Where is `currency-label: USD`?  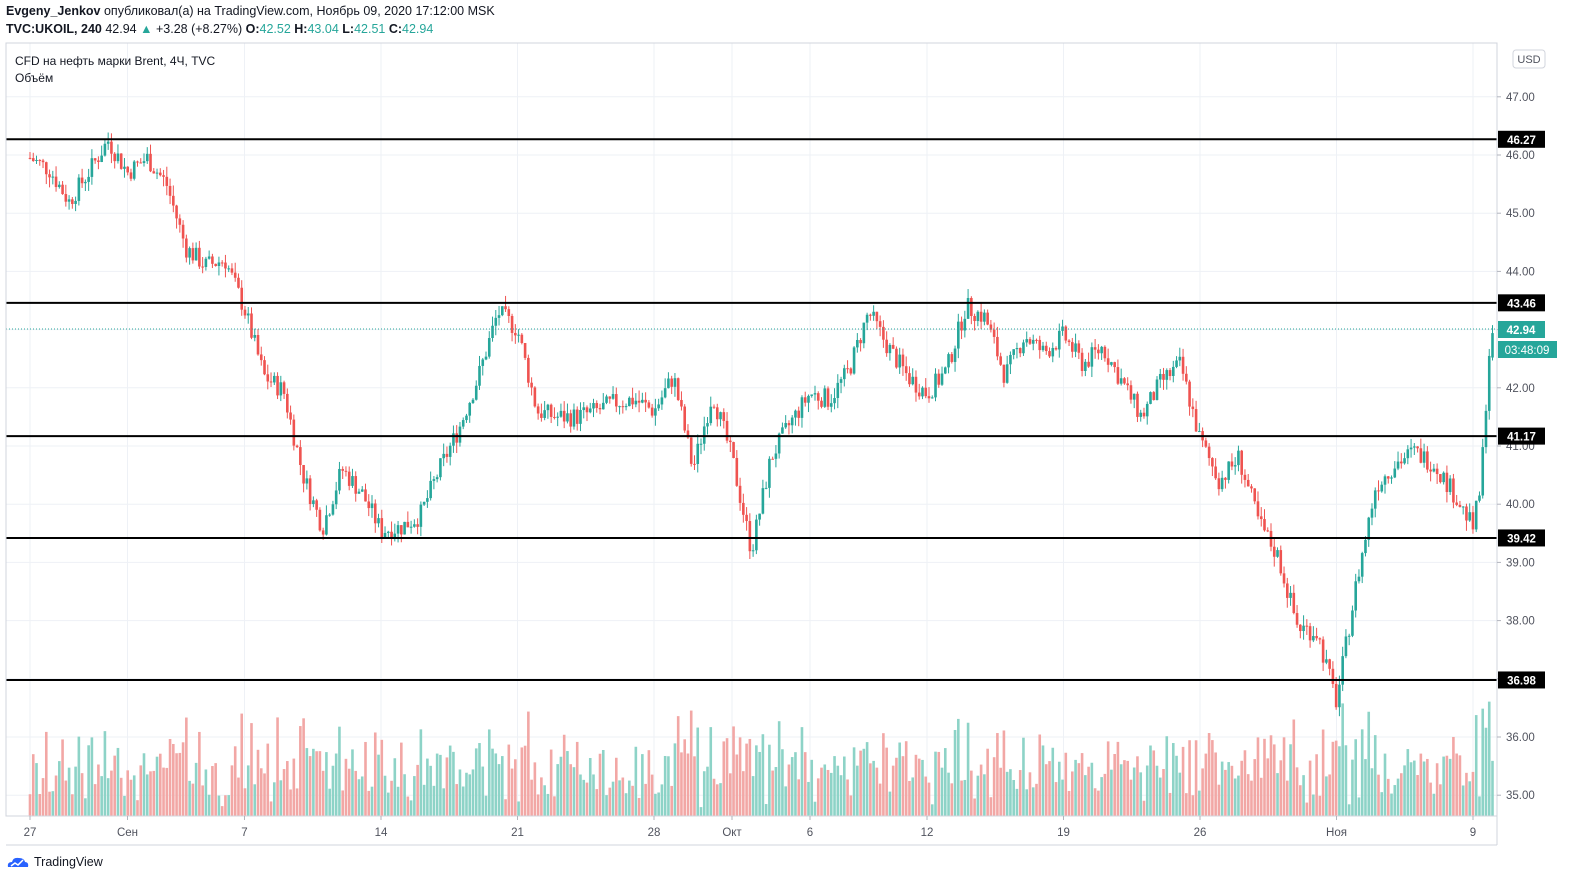
currency-label: USD is located at coordinates (1528, 60).